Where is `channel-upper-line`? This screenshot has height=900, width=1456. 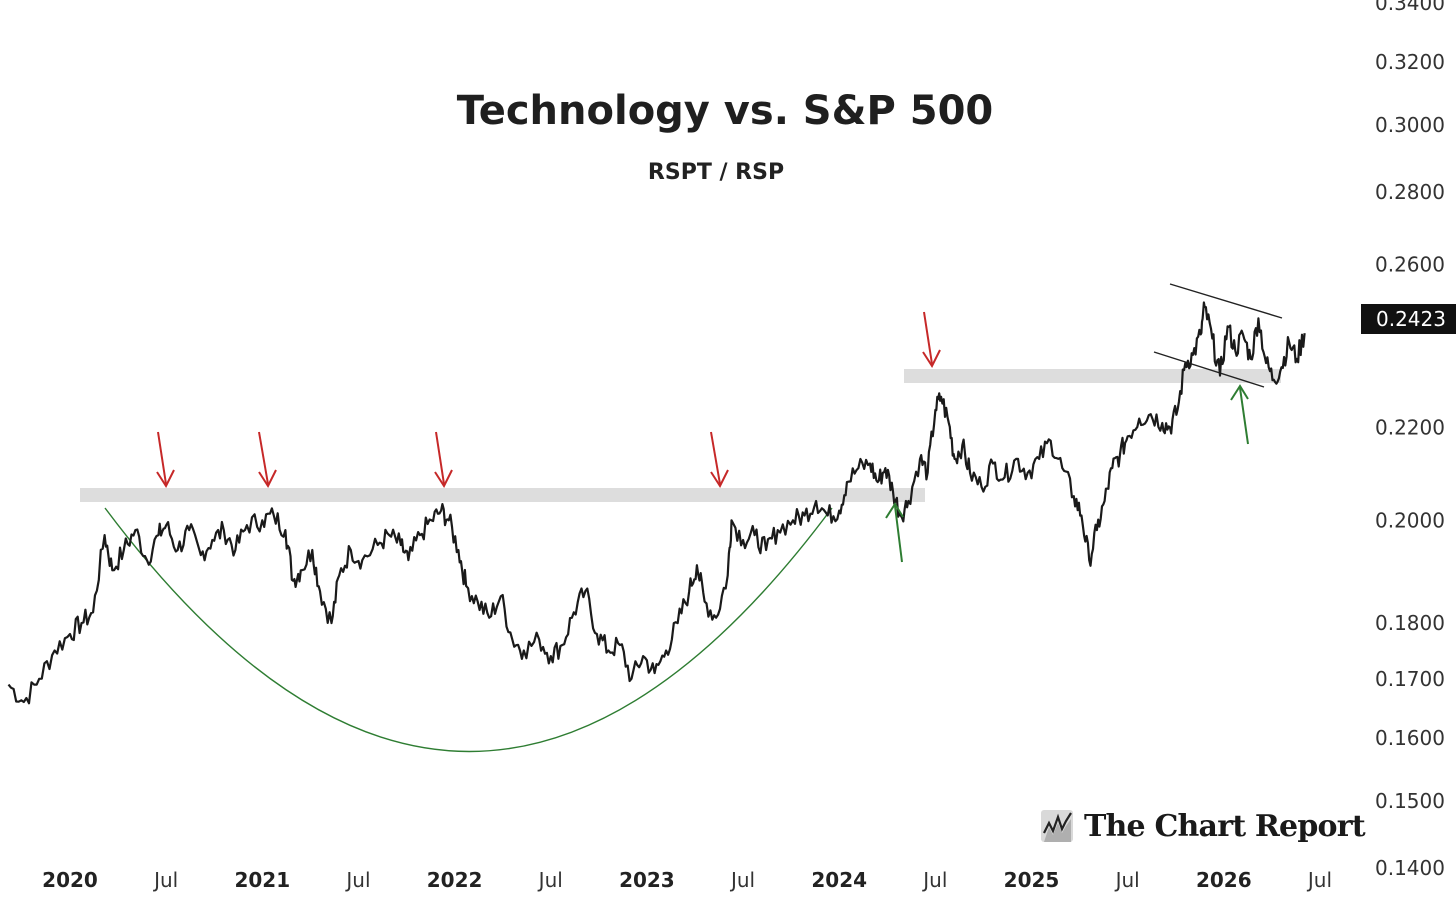
channel-upper-line is located at coordinates (1226, 301).